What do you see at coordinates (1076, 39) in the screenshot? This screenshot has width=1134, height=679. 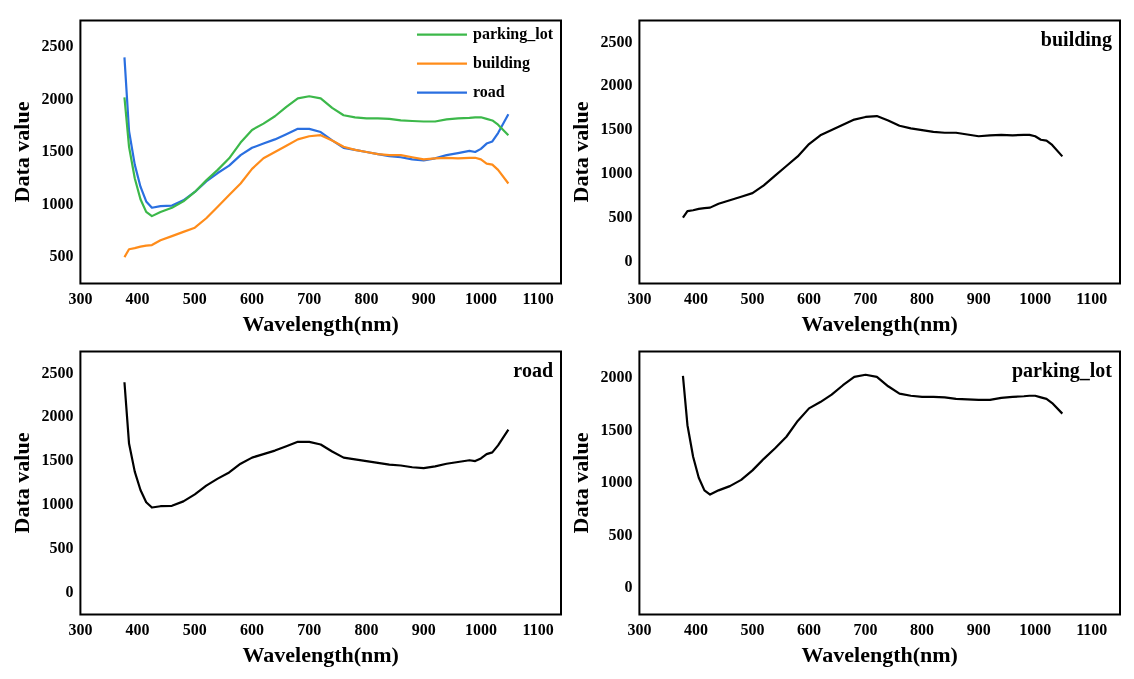 I see `chart-title: building` at bounding box center [1076, 39].